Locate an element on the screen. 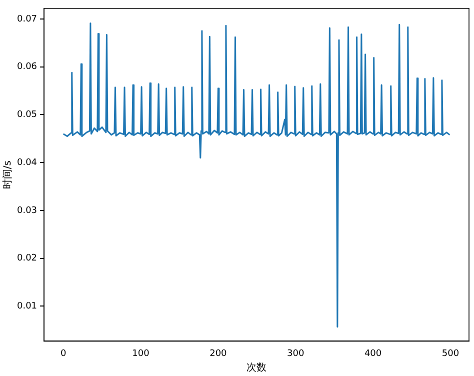 This screenshot has width=474, height=376. y-tick-label: 0.04 is located at coordinates (27, 163).